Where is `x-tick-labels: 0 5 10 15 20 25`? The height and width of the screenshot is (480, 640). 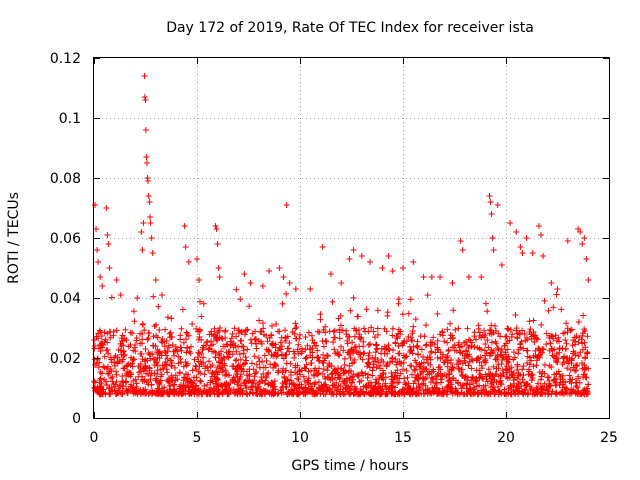 x-tick-labels: 0 5 10 15 20 25 is located at coordinates (354, 438).